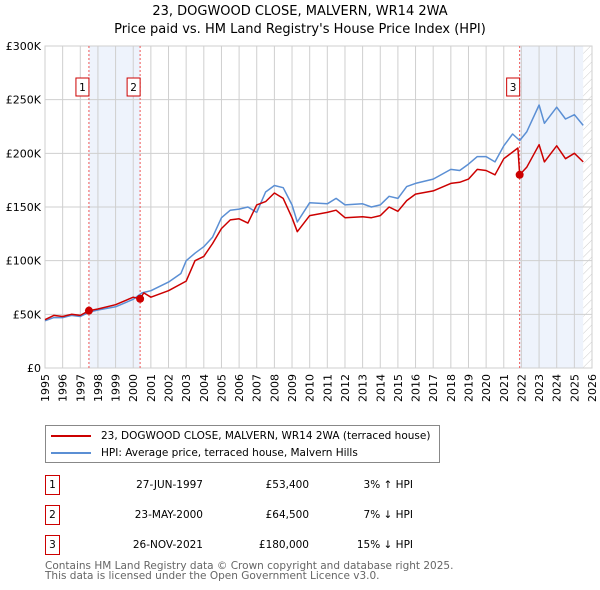  What do you see at coordinates (229, 485) in the screenshot?
I see `sale-row: 1 27-JUN-1997 £53,400 3% ↑ HPI` at bounding box center [229, 485].